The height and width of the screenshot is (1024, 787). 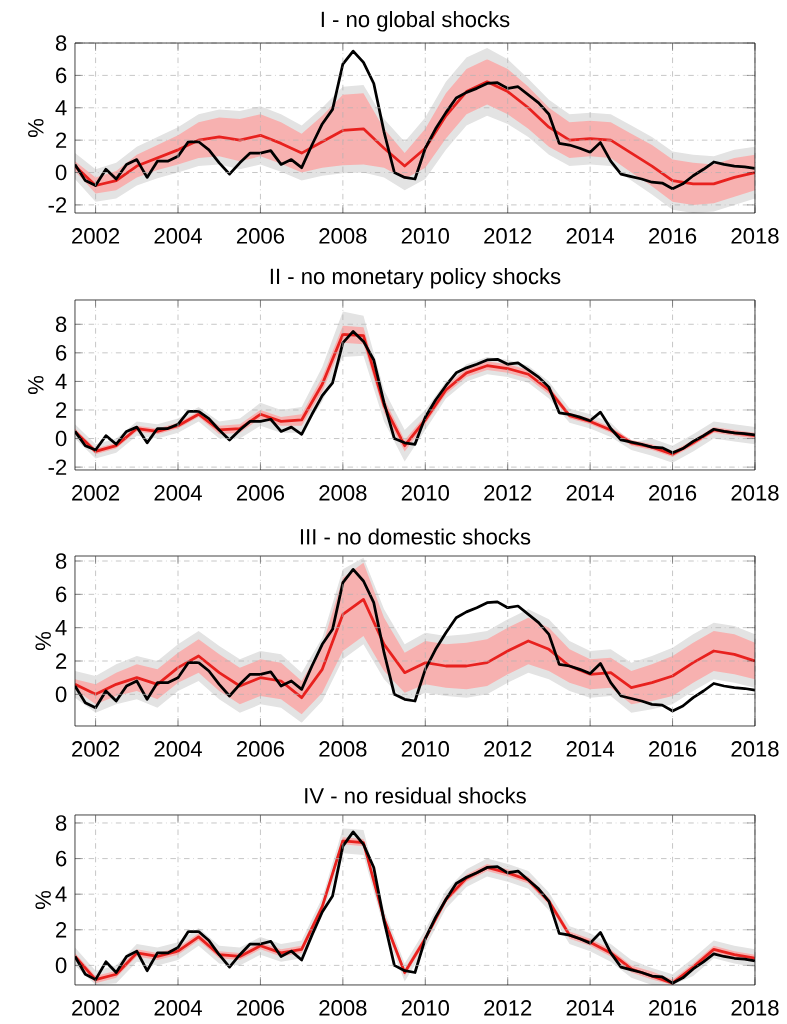 I want to click on line-series, so click(x=415, y=648).